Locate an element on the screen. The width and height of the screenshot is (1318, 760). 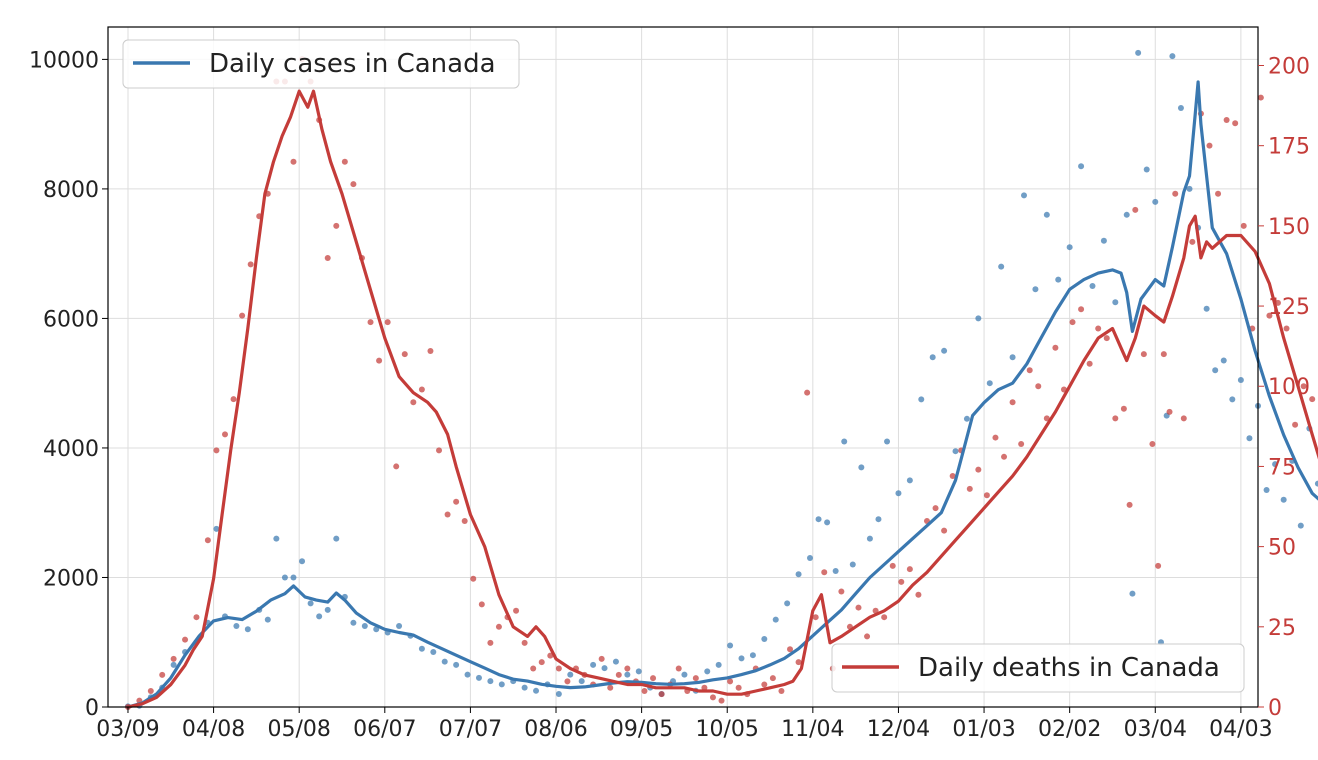
x-tick-label: 07/07 is located at coordinates (470, 729).